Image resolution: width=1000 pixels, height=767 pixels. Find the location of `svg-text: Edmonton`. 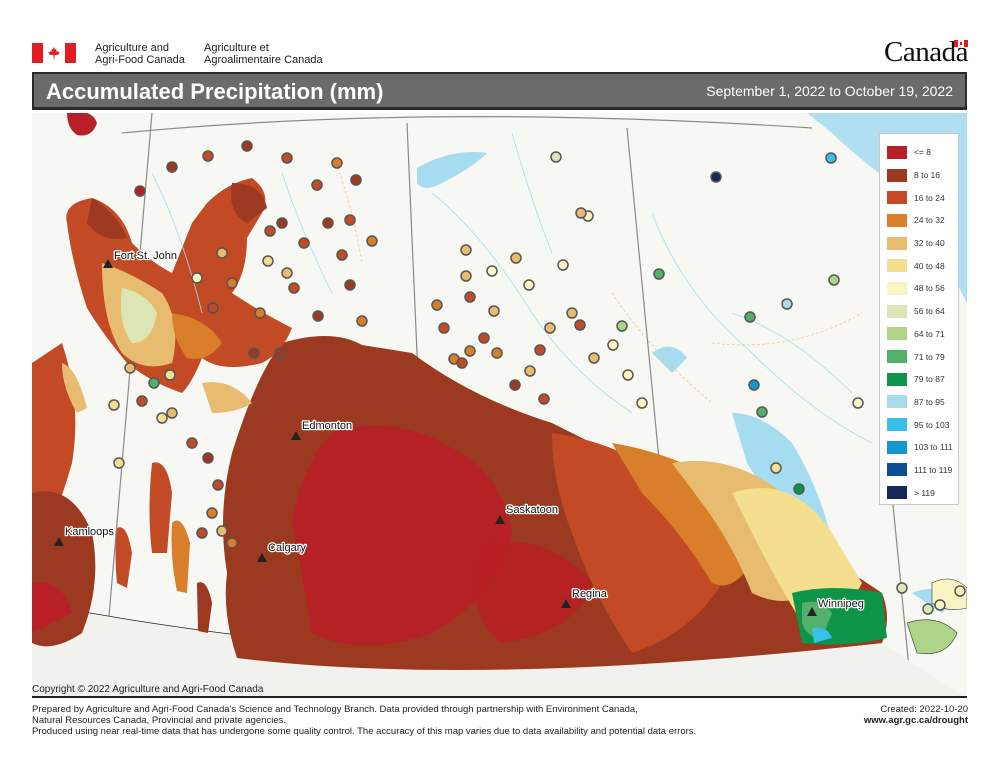

svg-text: Edmonton is located at coordinates (327, 426).